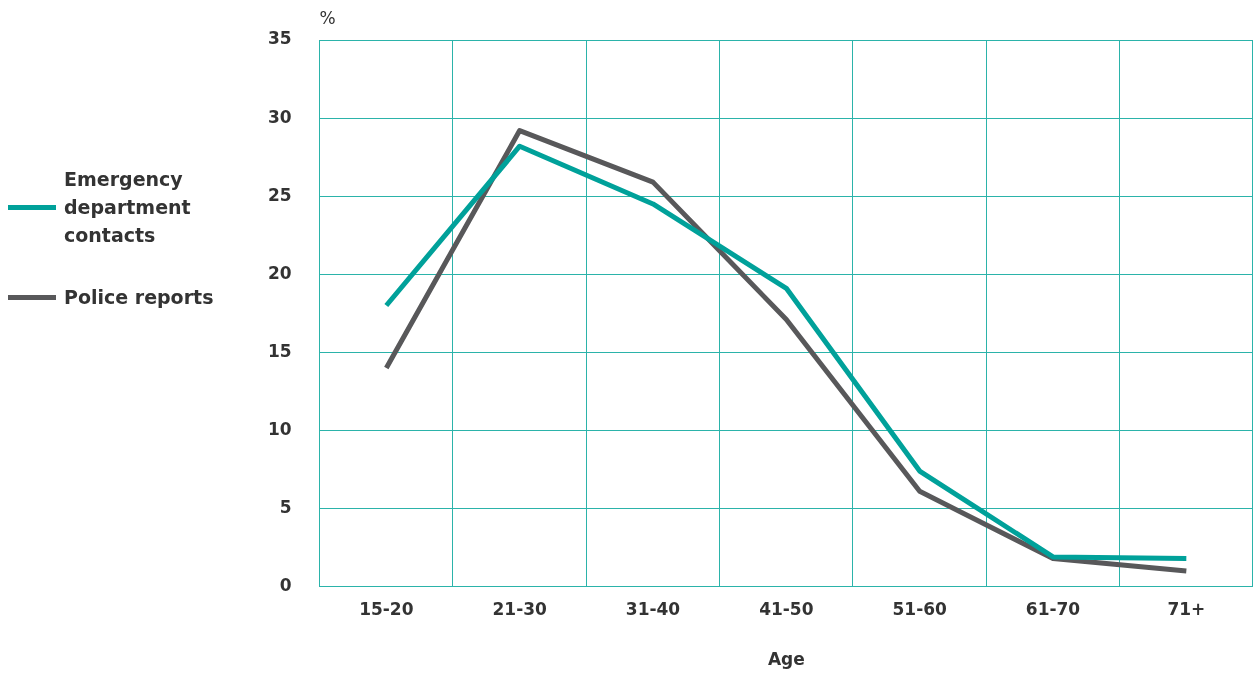 This screenshot has height=675, width=1253. I want to click on x-axis-title: Age, so click(786, 659).